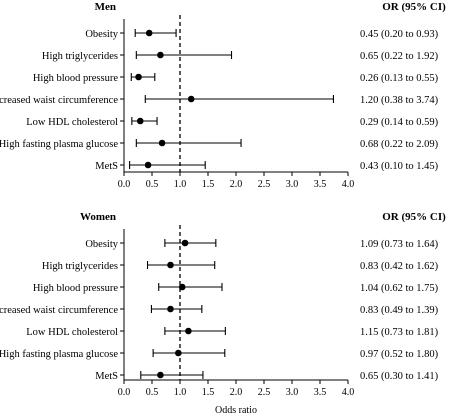 The width and height of the screenshot is (472, 419). I want to click on or-ci-value: 1.04 (0.62 to 1.75), so click(399, 288).